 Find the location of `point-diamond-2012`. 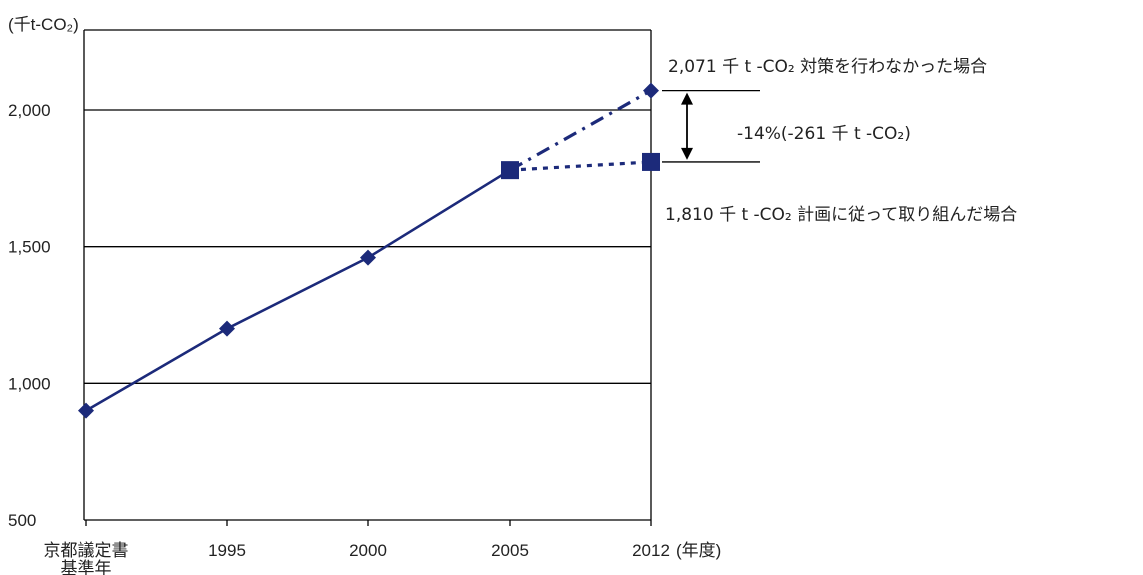

point-diamond-2012 is located at coordinates (651, 90).